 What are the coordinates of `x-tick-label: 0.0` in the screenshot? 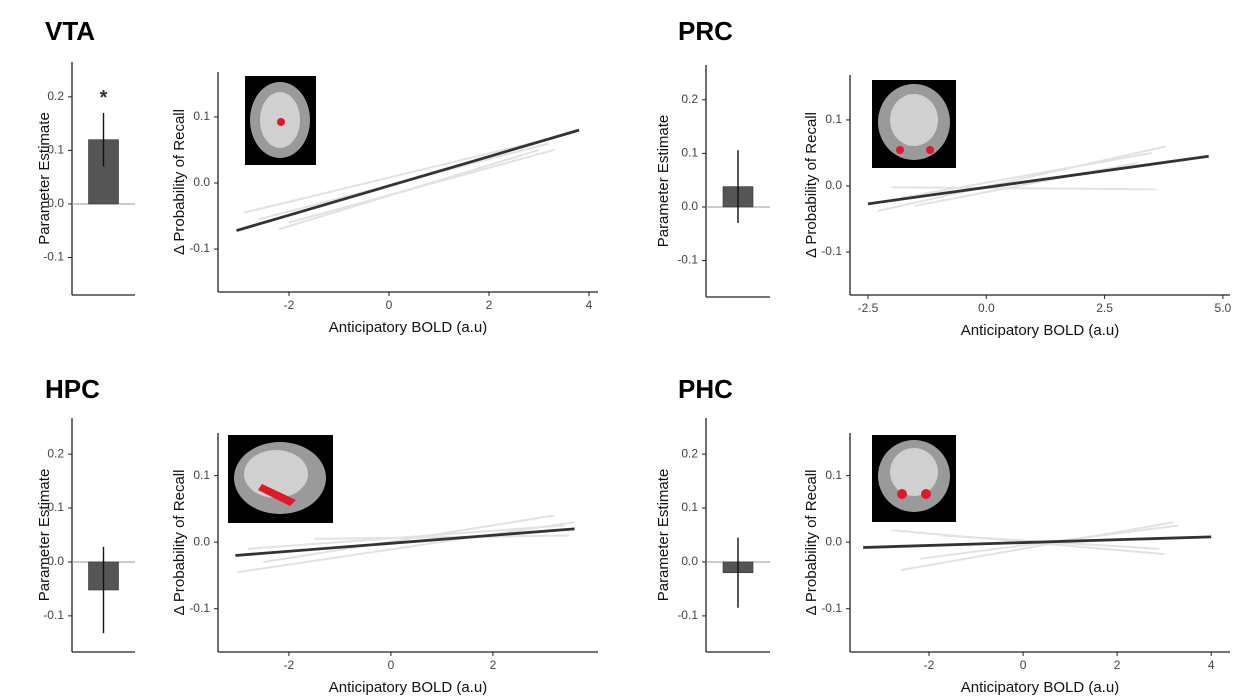 It's located at (986, 308).